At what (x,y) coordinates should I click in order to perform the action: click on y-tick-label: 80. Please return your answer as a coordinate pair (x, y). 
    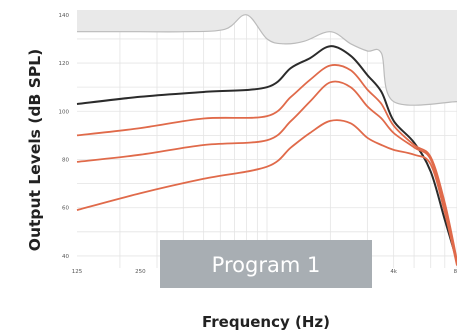
    Looking at the image, I should click on (65, 160).